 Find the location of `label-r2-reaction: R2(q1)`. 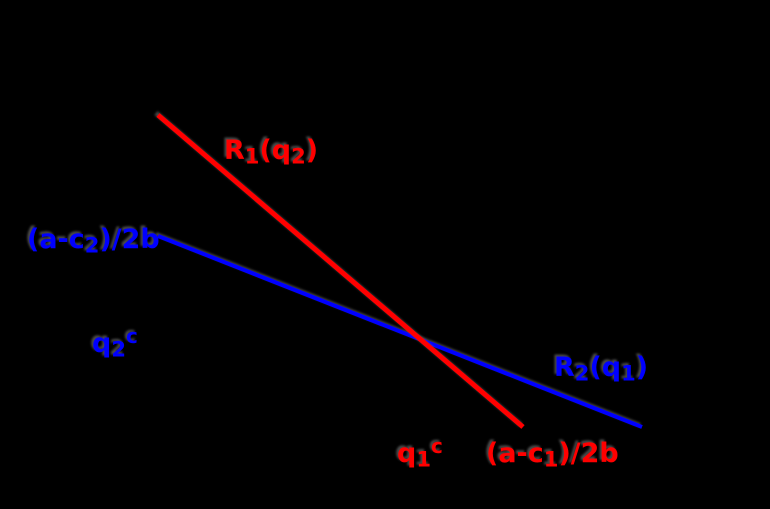

label-r2-reaction: R2(q1) is located at coordinates (601, 368).